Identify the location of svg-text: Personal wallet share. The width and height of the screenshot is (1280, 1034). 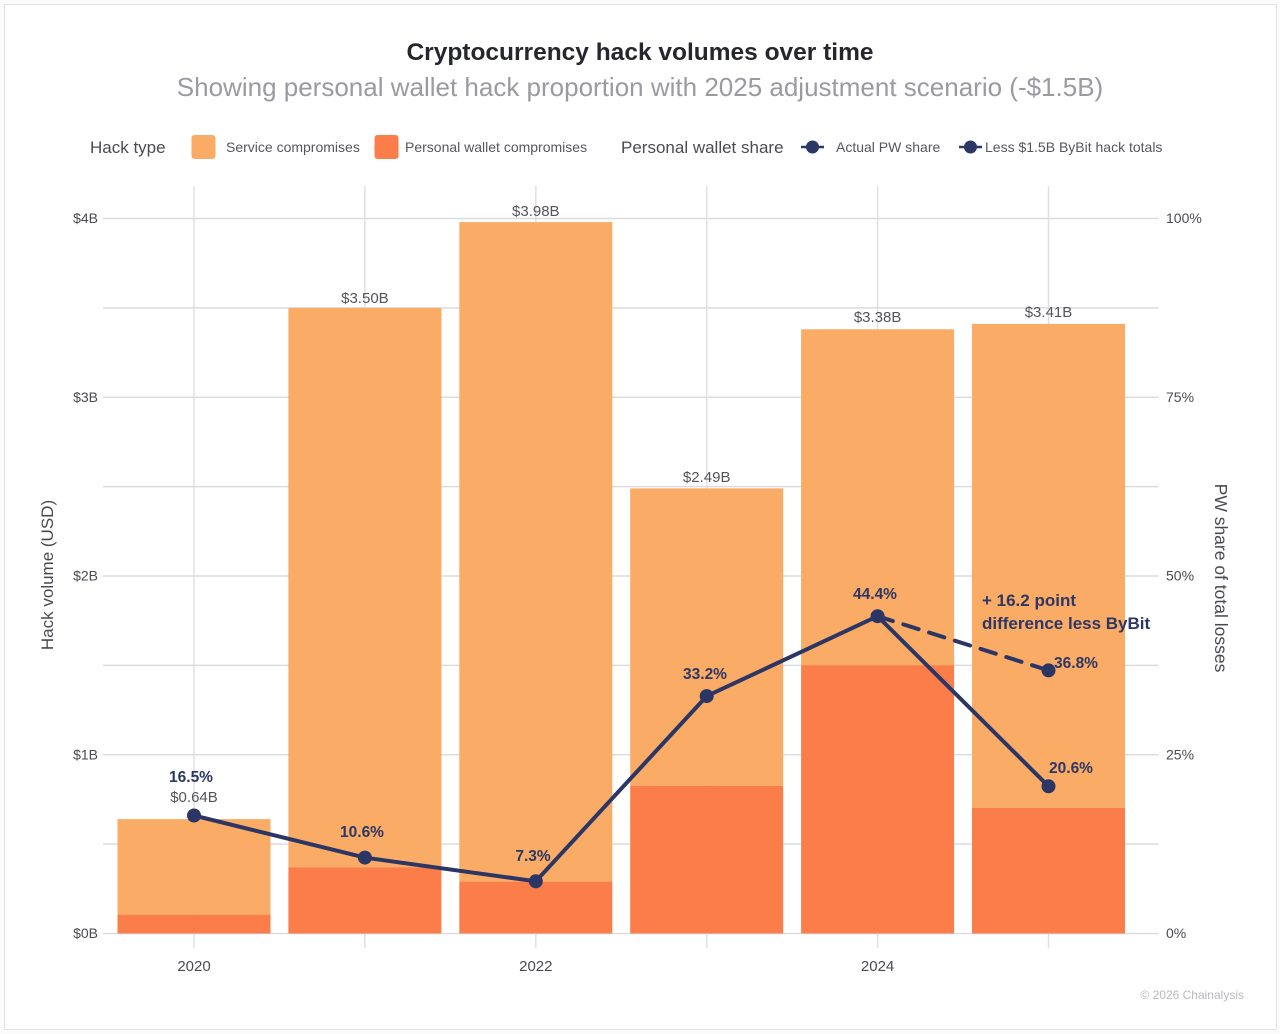
(702, 147).